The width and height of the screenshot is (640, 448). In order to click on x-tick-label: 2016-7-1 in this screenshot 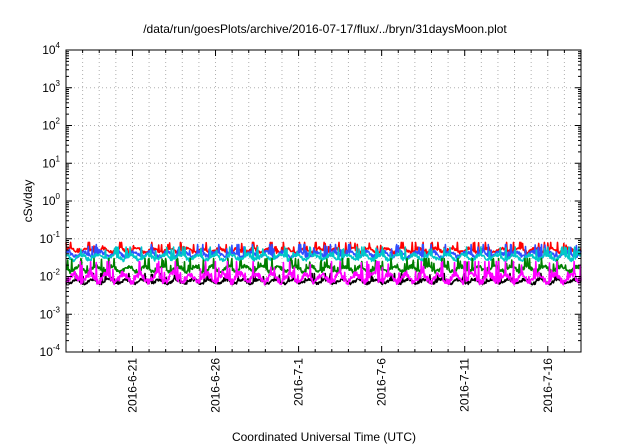, I will do `click(299, 382)`.